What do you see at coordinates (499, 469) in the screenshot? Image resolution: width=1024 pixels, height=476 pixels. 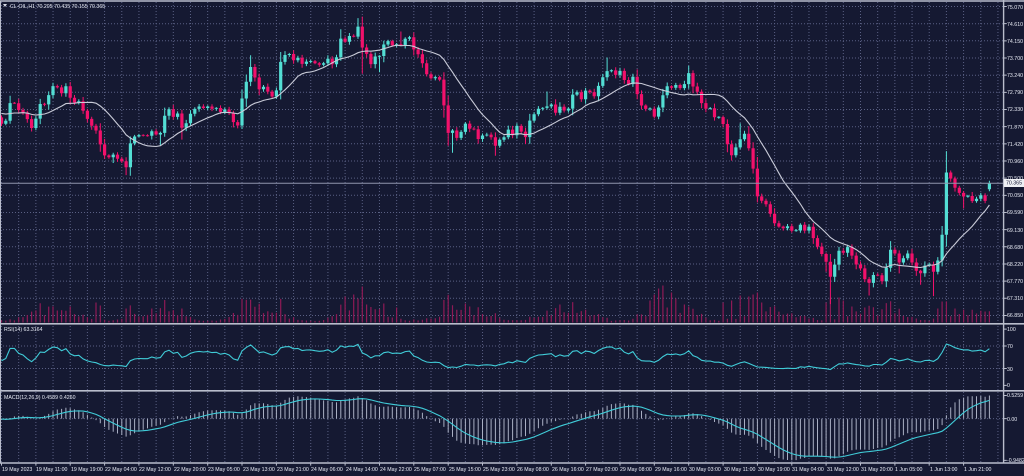 I see `time-axis-label: 25 May 23:00` at bounding box center [499, 469].